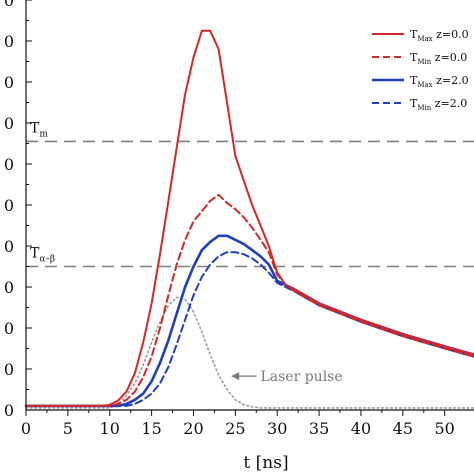  Describe the element at coordinates (9, 369) in the screenshot. I see `y-tick-label-1: 0` at that location.